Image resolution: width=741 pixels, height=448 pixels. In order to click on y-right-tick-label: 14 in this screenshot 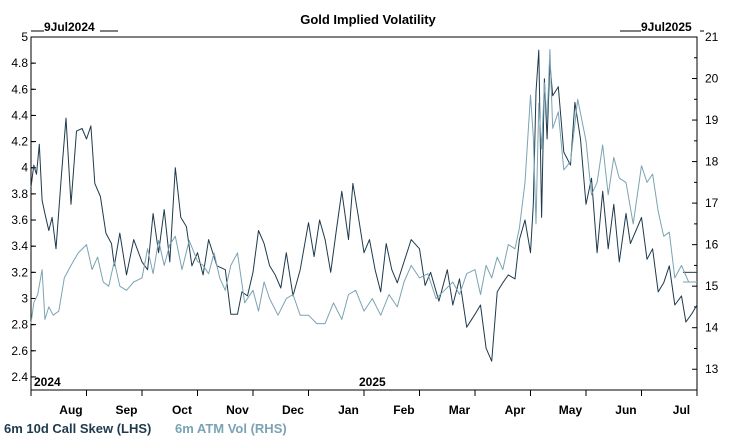, I will do `click(712, 328)`.